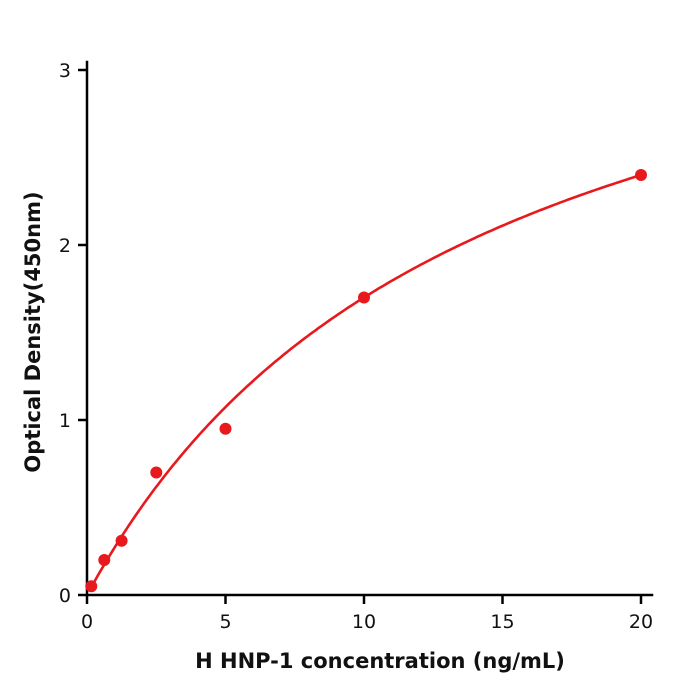 This screenshot has width=700, height=700. I want to click on x-tick-label: 0, so click(87, 622).